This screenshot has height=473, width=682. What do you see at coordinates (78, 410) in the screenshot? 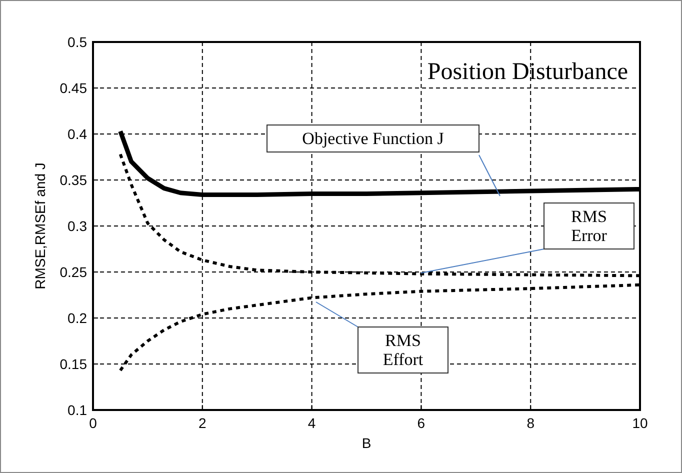
I see `y-tick-label: 0.1` at bounding box center [78, 410].